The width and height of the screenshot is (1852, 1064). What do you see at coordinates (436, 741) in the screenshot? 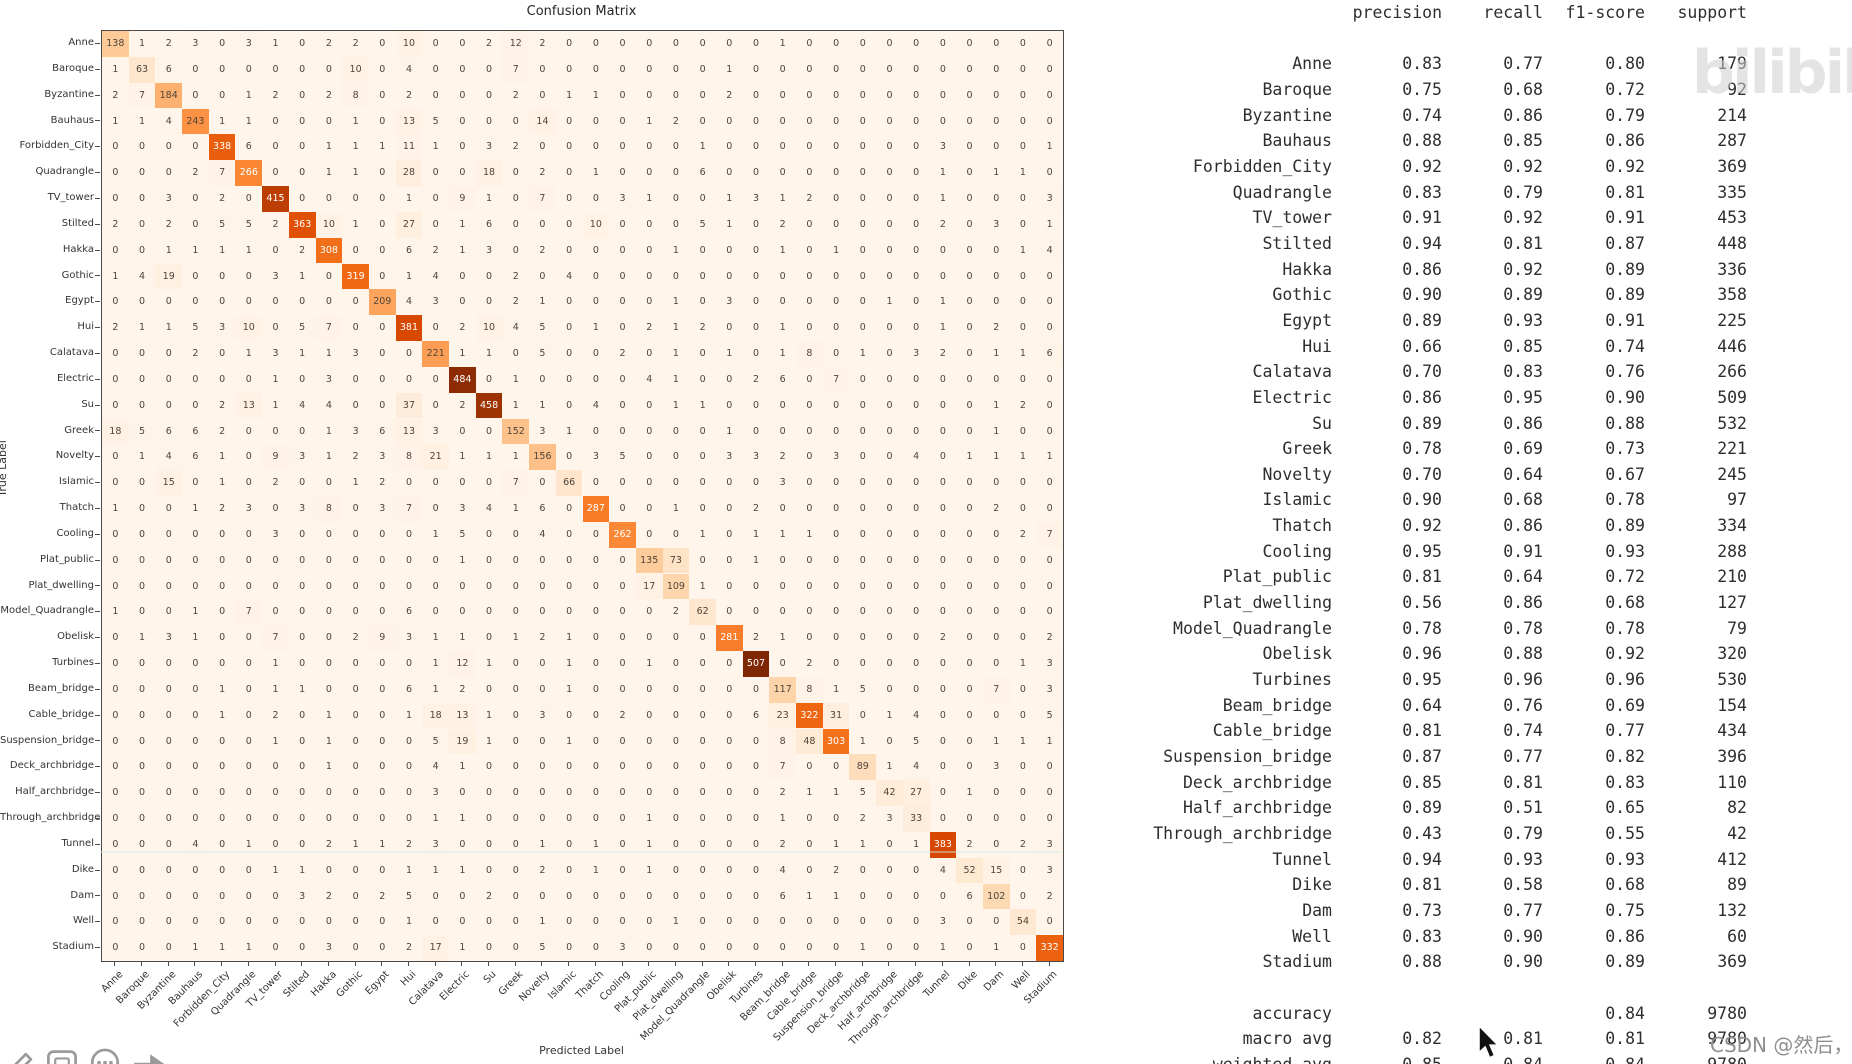
I see `matrix-cell: 5` at bounding box center [436, 741].